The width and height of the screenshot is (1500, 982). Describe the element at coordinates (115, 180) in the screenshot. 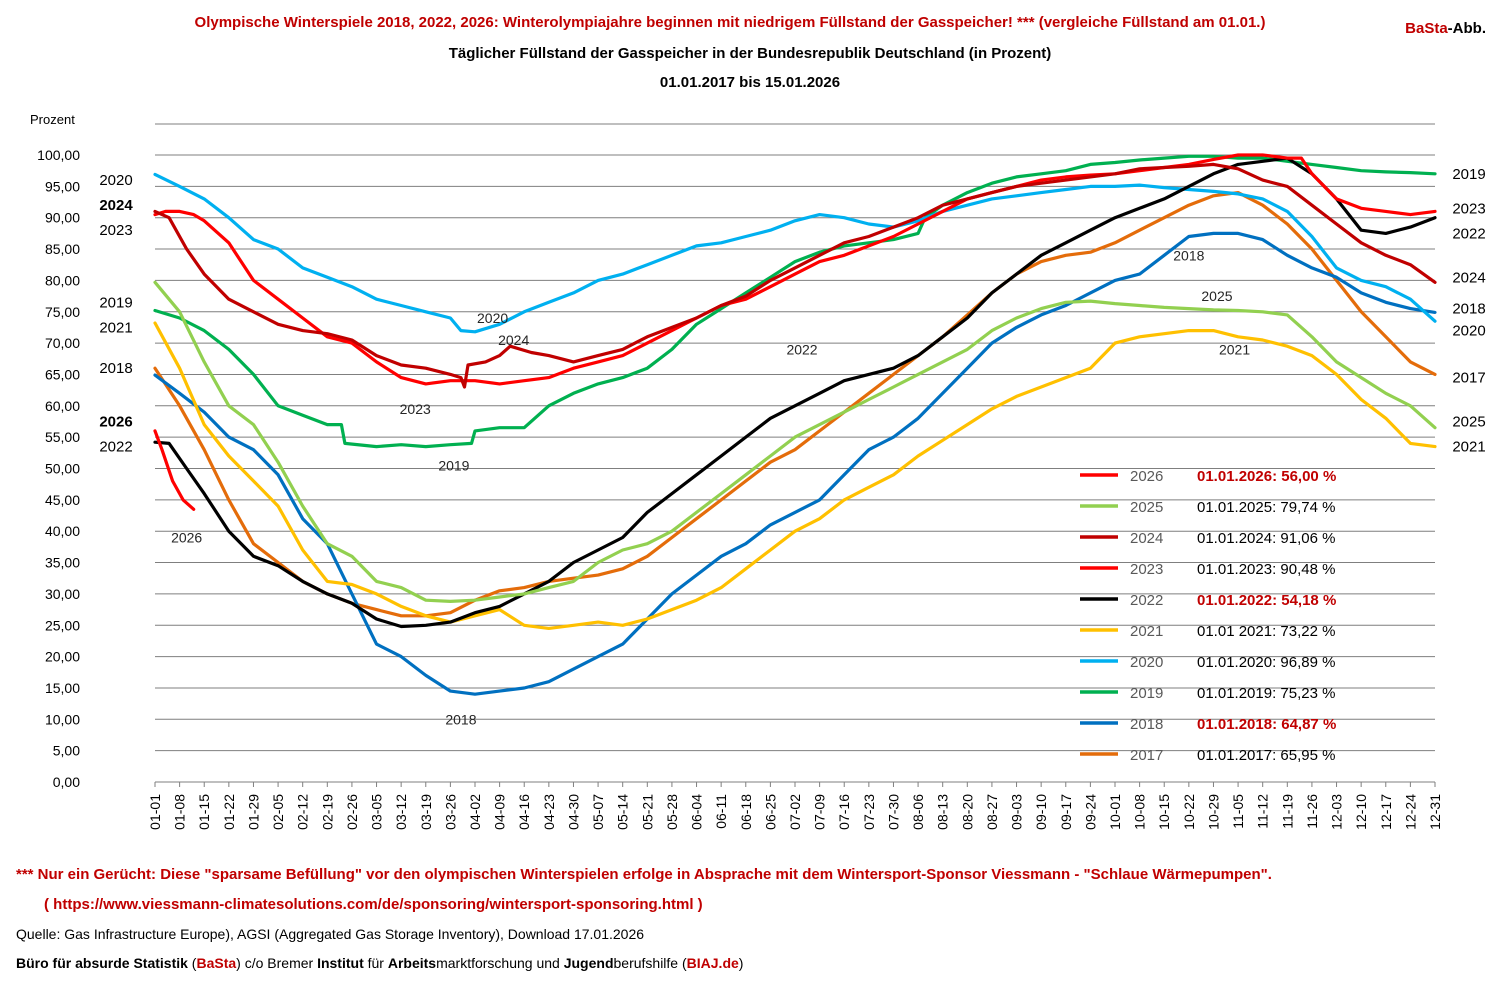

I see `left-year-label: 2020` at that location.